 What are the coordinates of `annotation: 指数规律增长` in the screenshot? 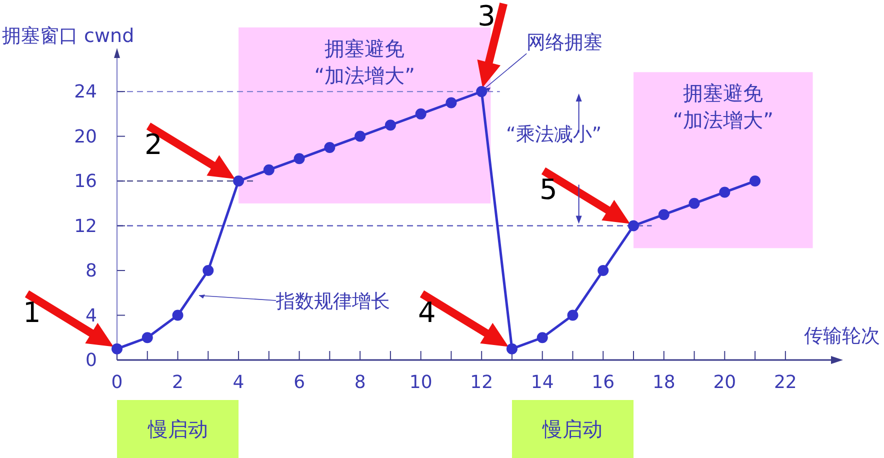 It's located at (332, 301).